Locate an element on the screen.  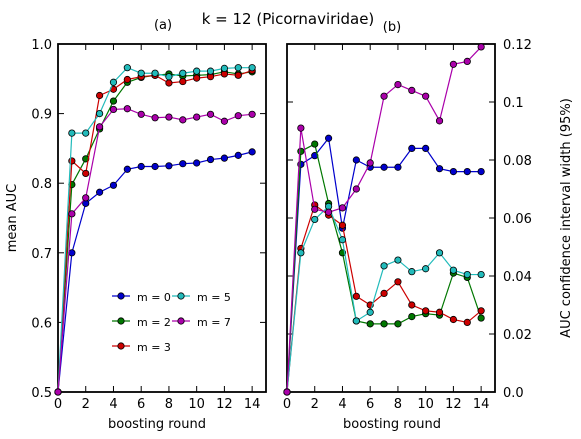
panel-b-y-tick-label: 0.02 is located at coordinates (517, 335).